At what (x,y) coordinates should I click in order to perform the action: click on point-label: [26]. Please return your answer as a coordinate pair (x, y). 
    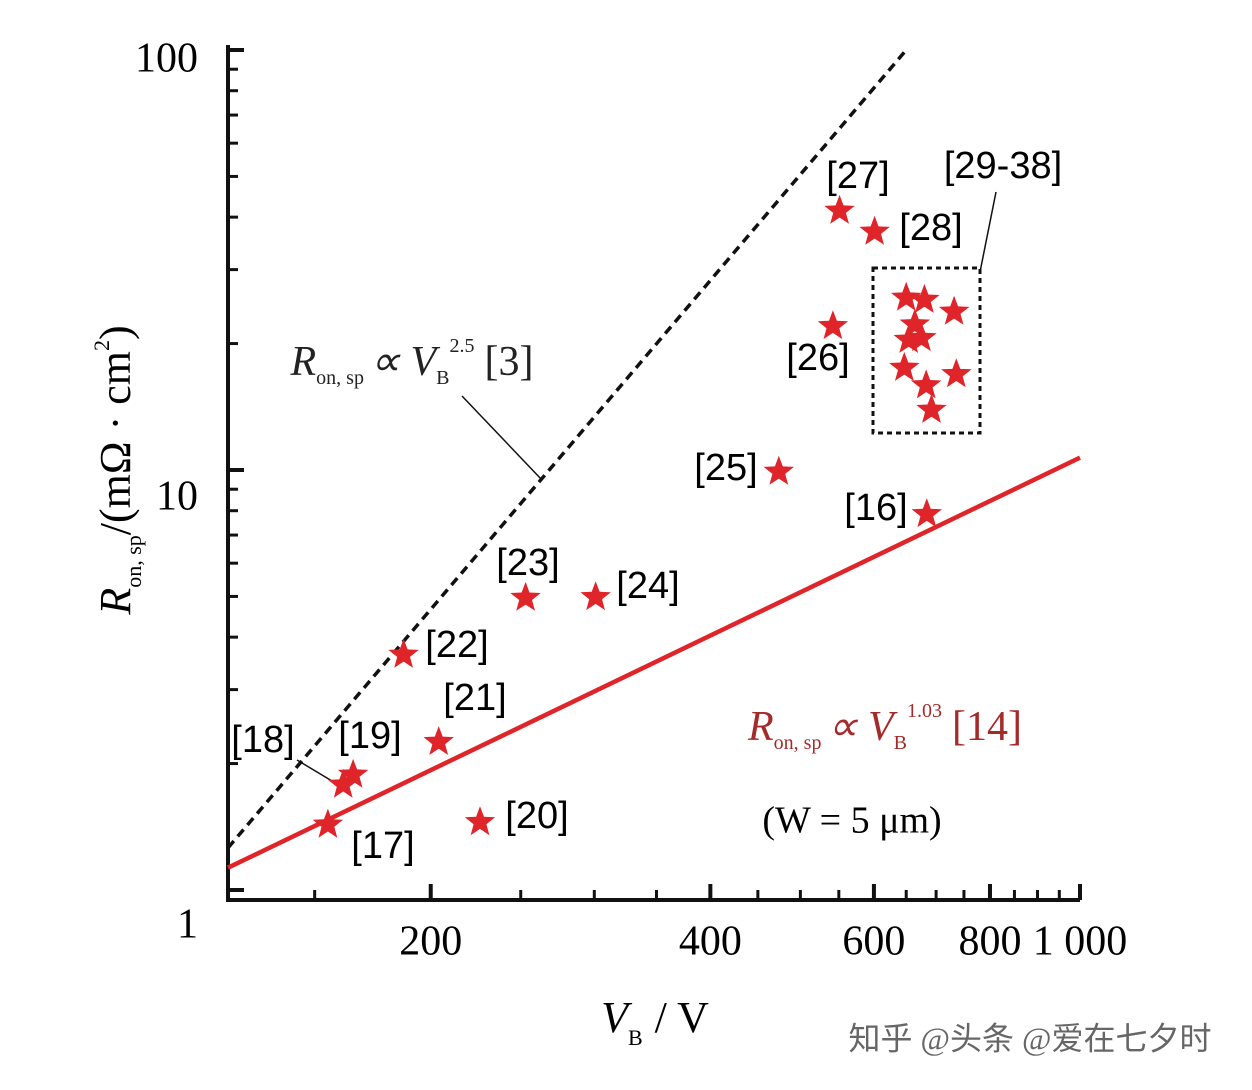
    Looking at the image, I should click on (817, 358).